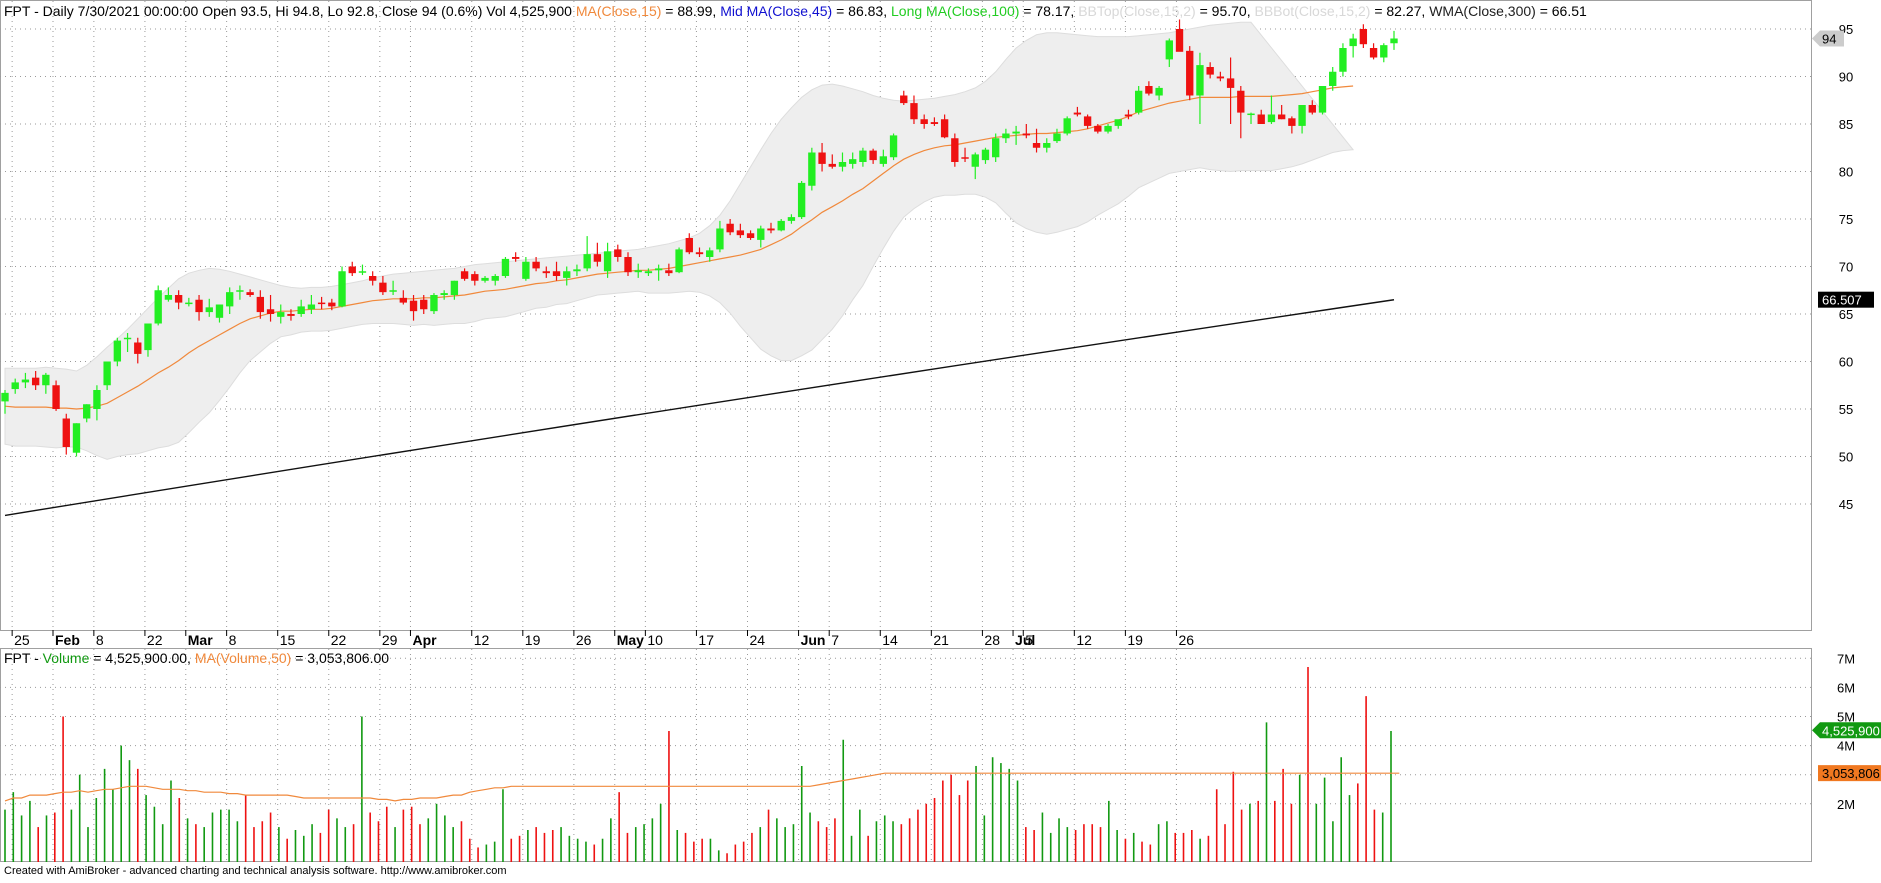 This screenshot has width=1881, height=883. What do you see at coordinates (1846, 362) in the screenshot?
I see `price-tick-label: 60` at bounding box center [1846, 362].